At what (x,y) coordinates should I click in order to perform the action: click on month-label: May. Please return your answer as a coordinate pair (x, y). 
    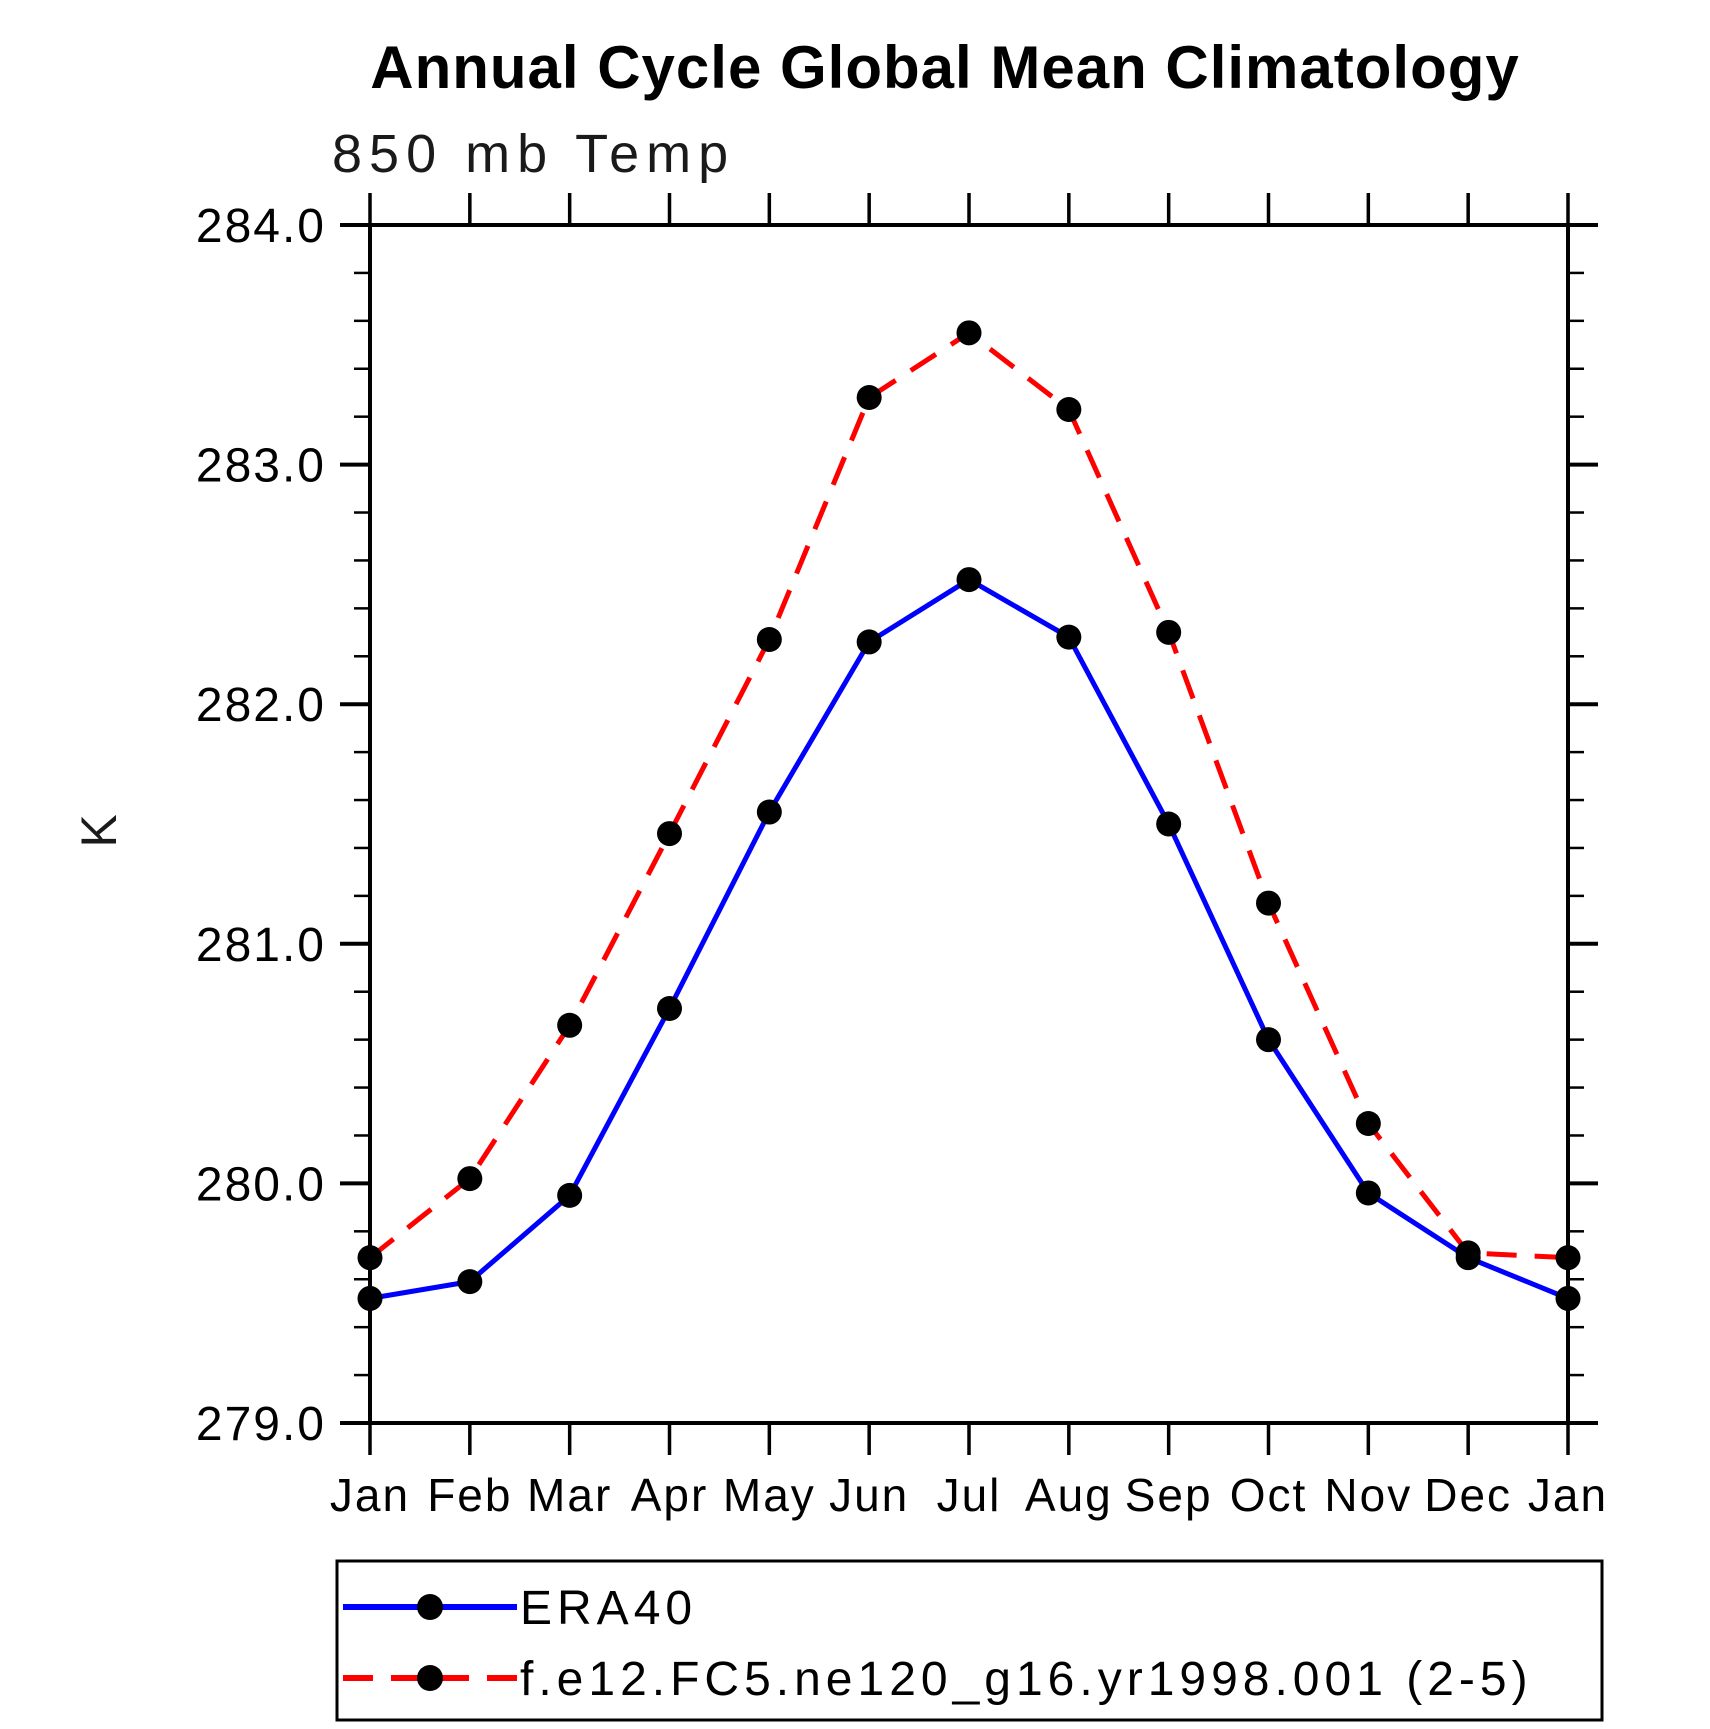
    Looking at the image, I should click on (769, 1495).